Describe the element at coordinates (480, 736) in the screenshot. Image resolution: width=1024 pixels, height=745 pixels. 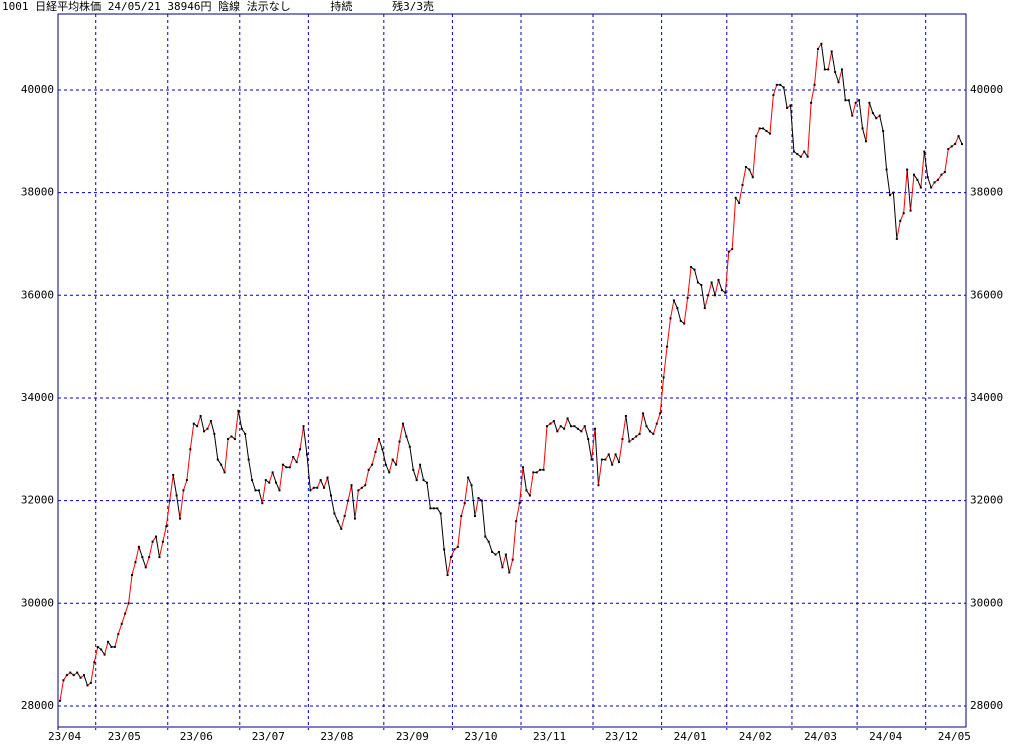
I see `x-tick-label: 23/10` at that location.